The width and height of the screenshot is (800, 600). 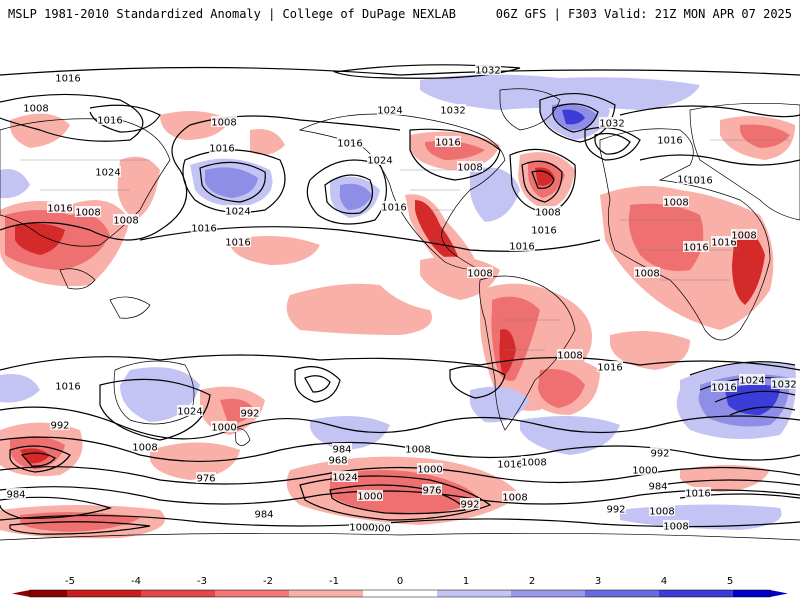 I want to click on isobar-label: 1032, so click(x=487, y=71).